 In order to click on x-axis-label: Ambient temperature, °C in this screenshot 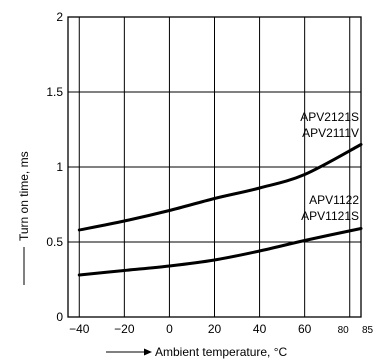, I will do `click(221, 352)`.